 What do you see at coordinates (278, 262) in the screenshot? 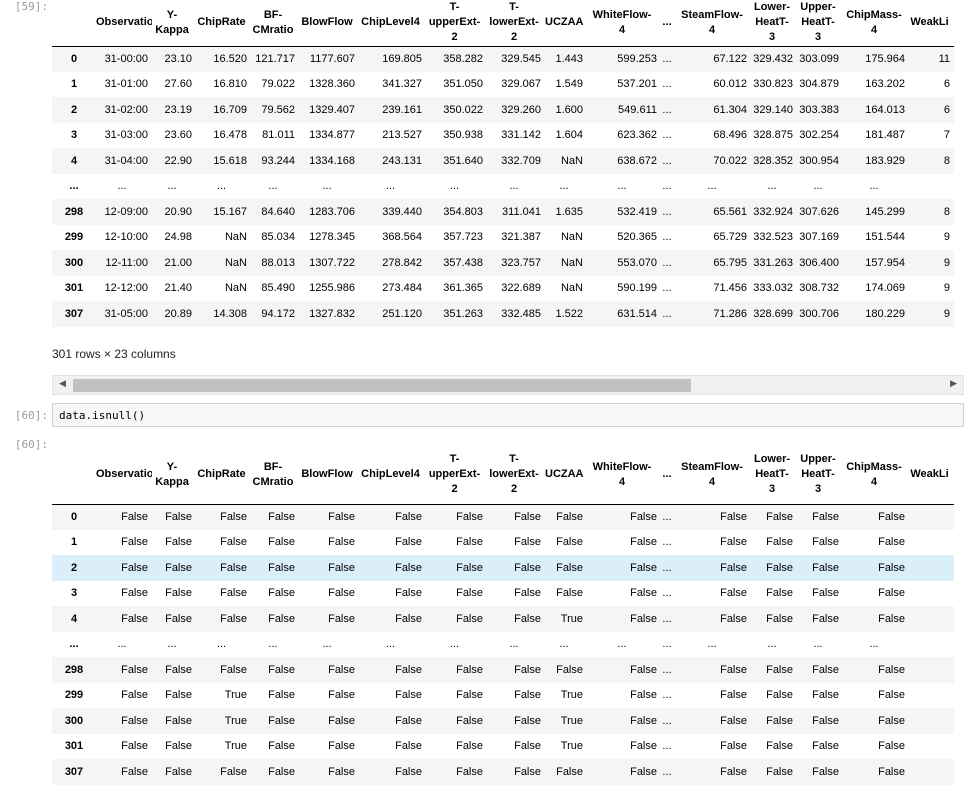
I see `table-cell: 88.013` at bounding box center [278, 262].